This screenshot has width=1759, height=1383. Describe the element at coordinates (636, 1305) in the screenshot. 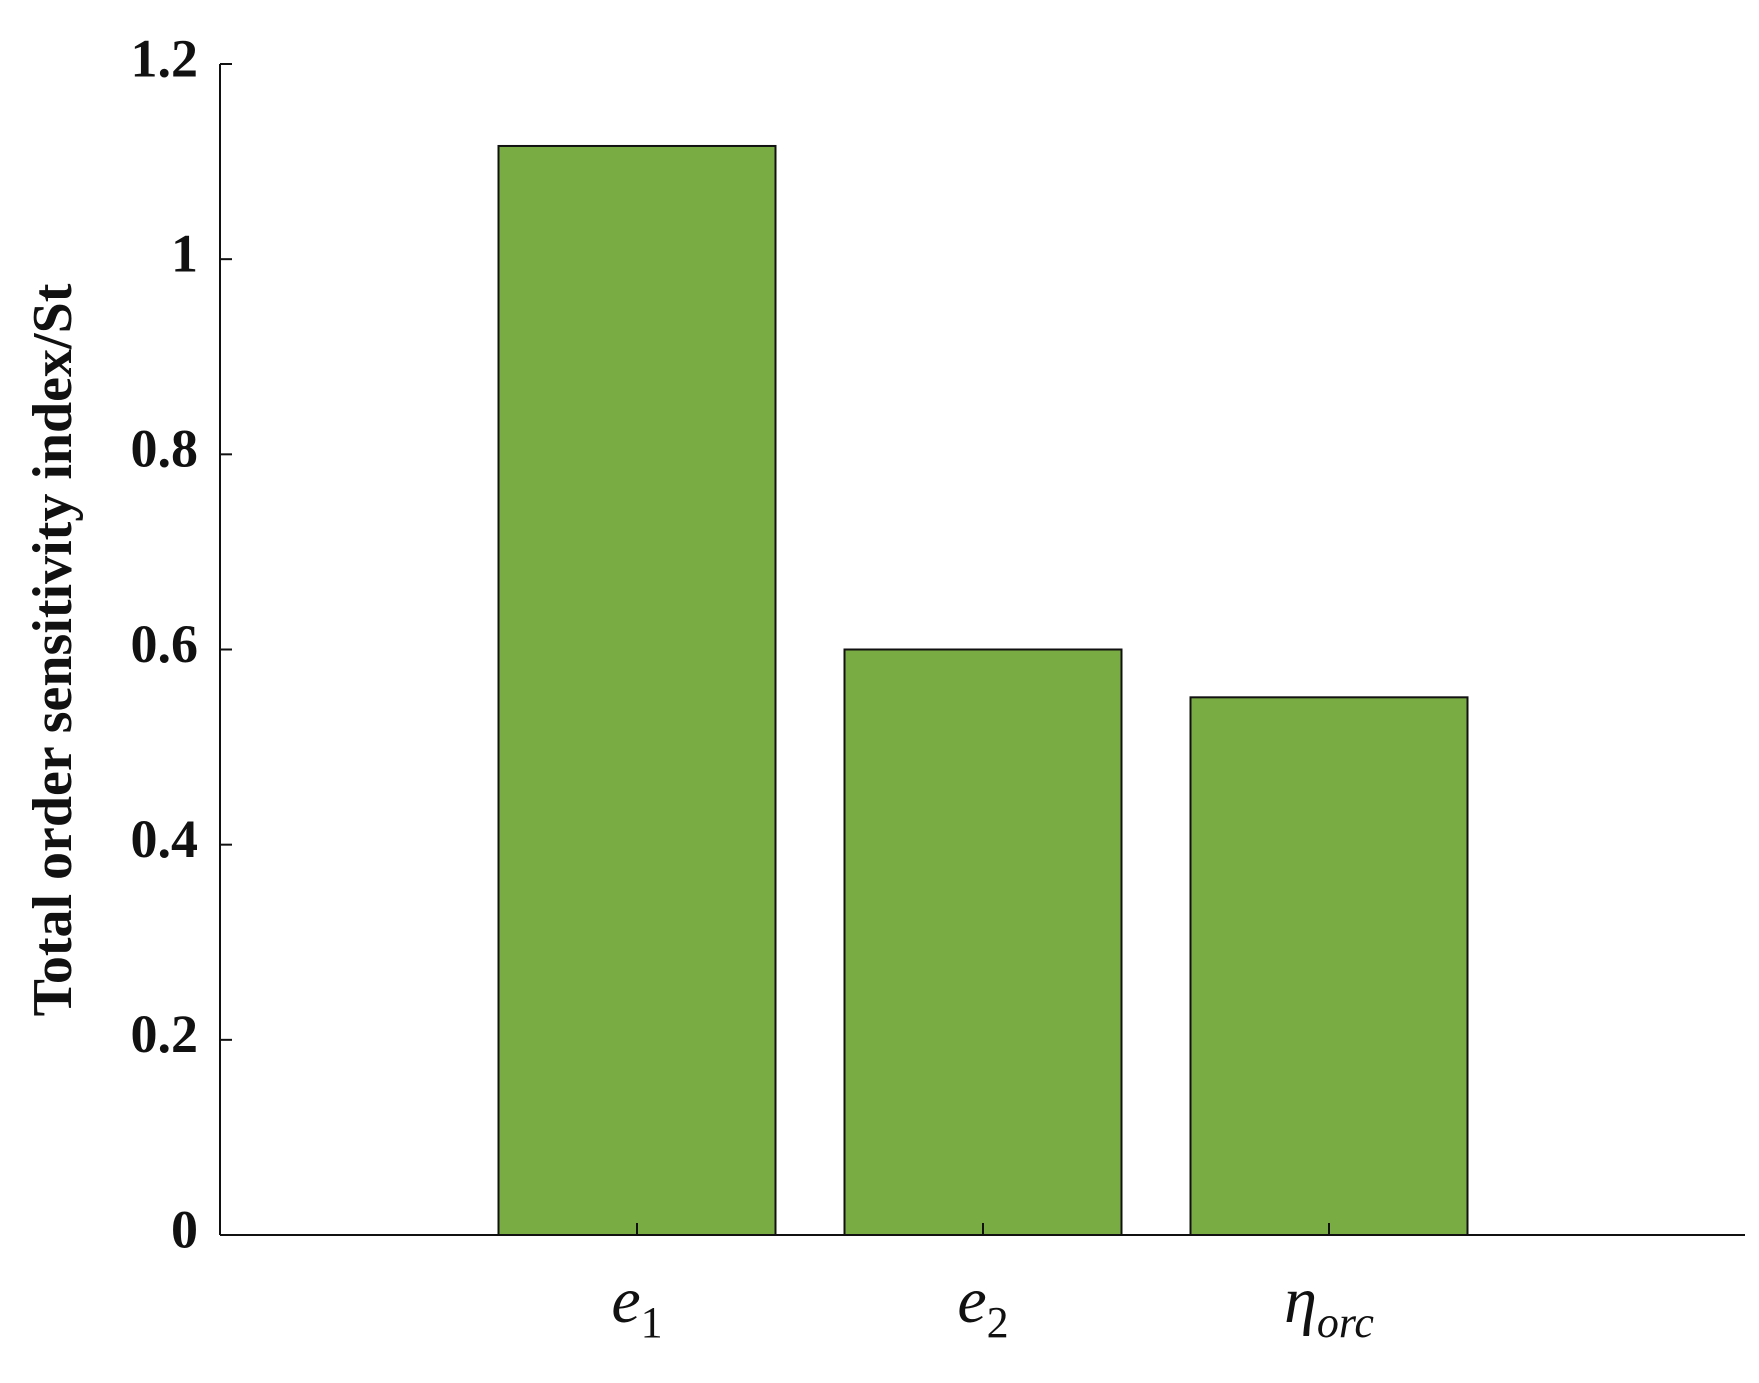

I see `x-tick-label: e1` at that location.